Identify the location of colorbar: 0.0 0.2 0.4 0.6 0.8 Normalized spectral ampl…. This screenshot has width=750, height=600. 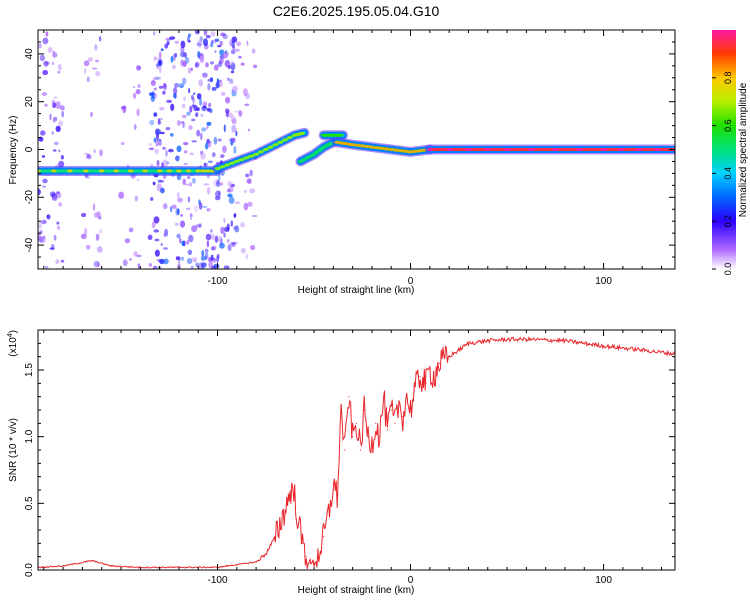
(730, 152).